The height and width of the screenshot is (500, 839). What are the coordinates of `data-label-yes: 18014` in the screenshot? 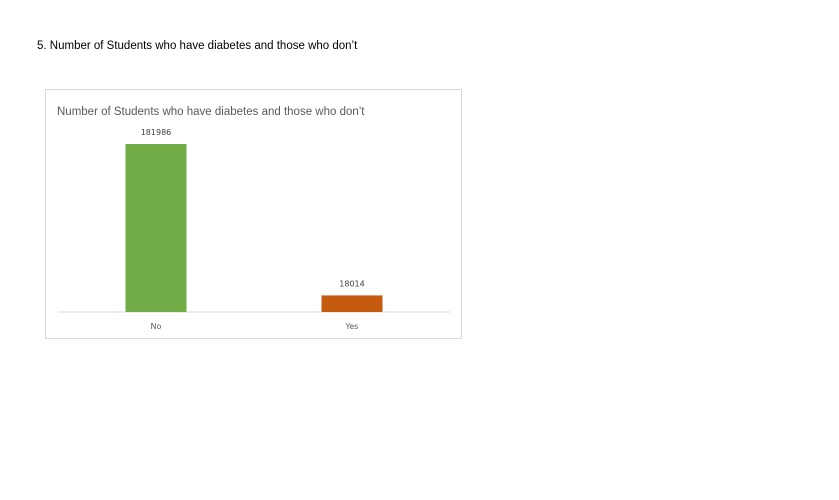 It's located at (351, 283).